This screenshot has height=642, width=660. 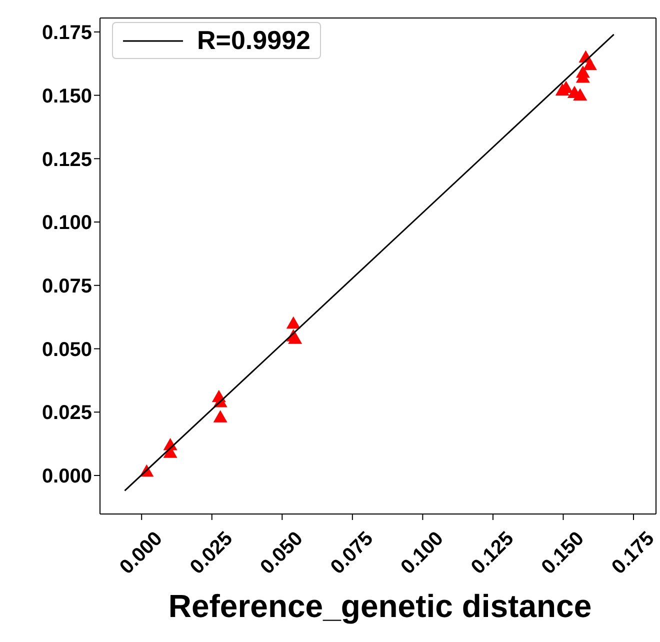 What do you see at coordinates (67, 223) in the screenshot?
I see `y-tick-label: 0.100` at bounding box center [67, 223].